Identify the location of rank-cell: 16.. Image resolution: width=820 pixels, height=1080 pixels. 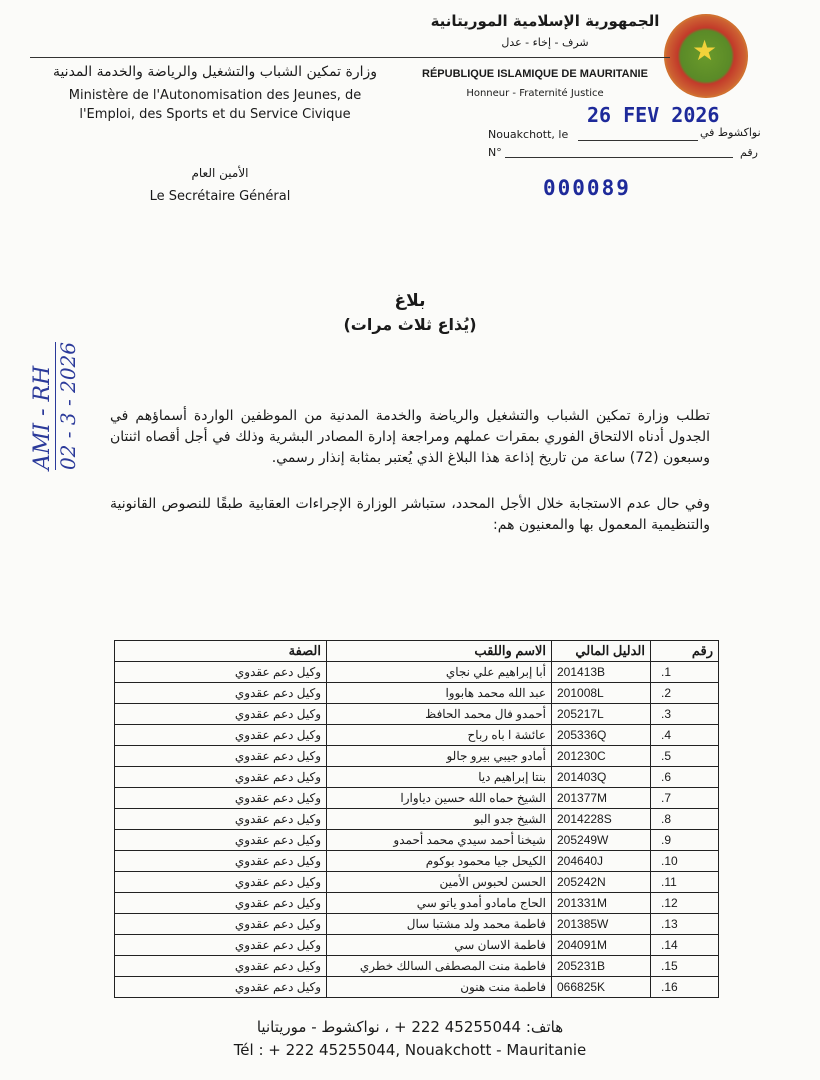
(684, 987).